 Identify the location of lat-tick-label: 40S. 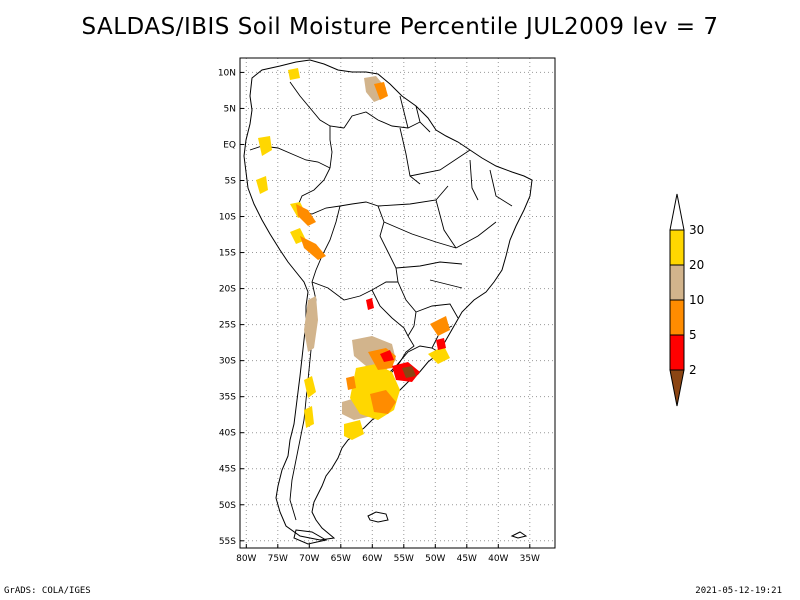
(227, 434).